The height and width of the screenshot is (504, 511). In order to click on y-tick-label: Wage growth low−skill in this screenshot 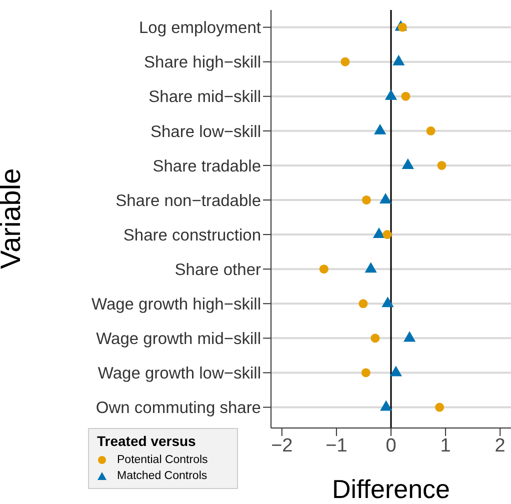, I will do `click(179, 373)`.